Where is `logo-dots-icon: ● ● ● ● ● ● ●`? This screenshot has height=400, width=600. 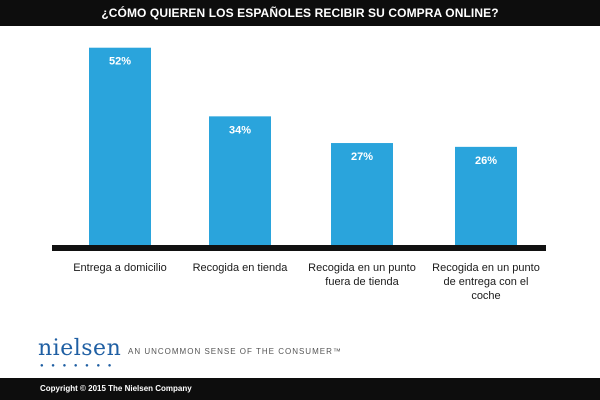 logo-dots-icon: ● ● ● ● ● ● ● is located at coordinates (77, 366).